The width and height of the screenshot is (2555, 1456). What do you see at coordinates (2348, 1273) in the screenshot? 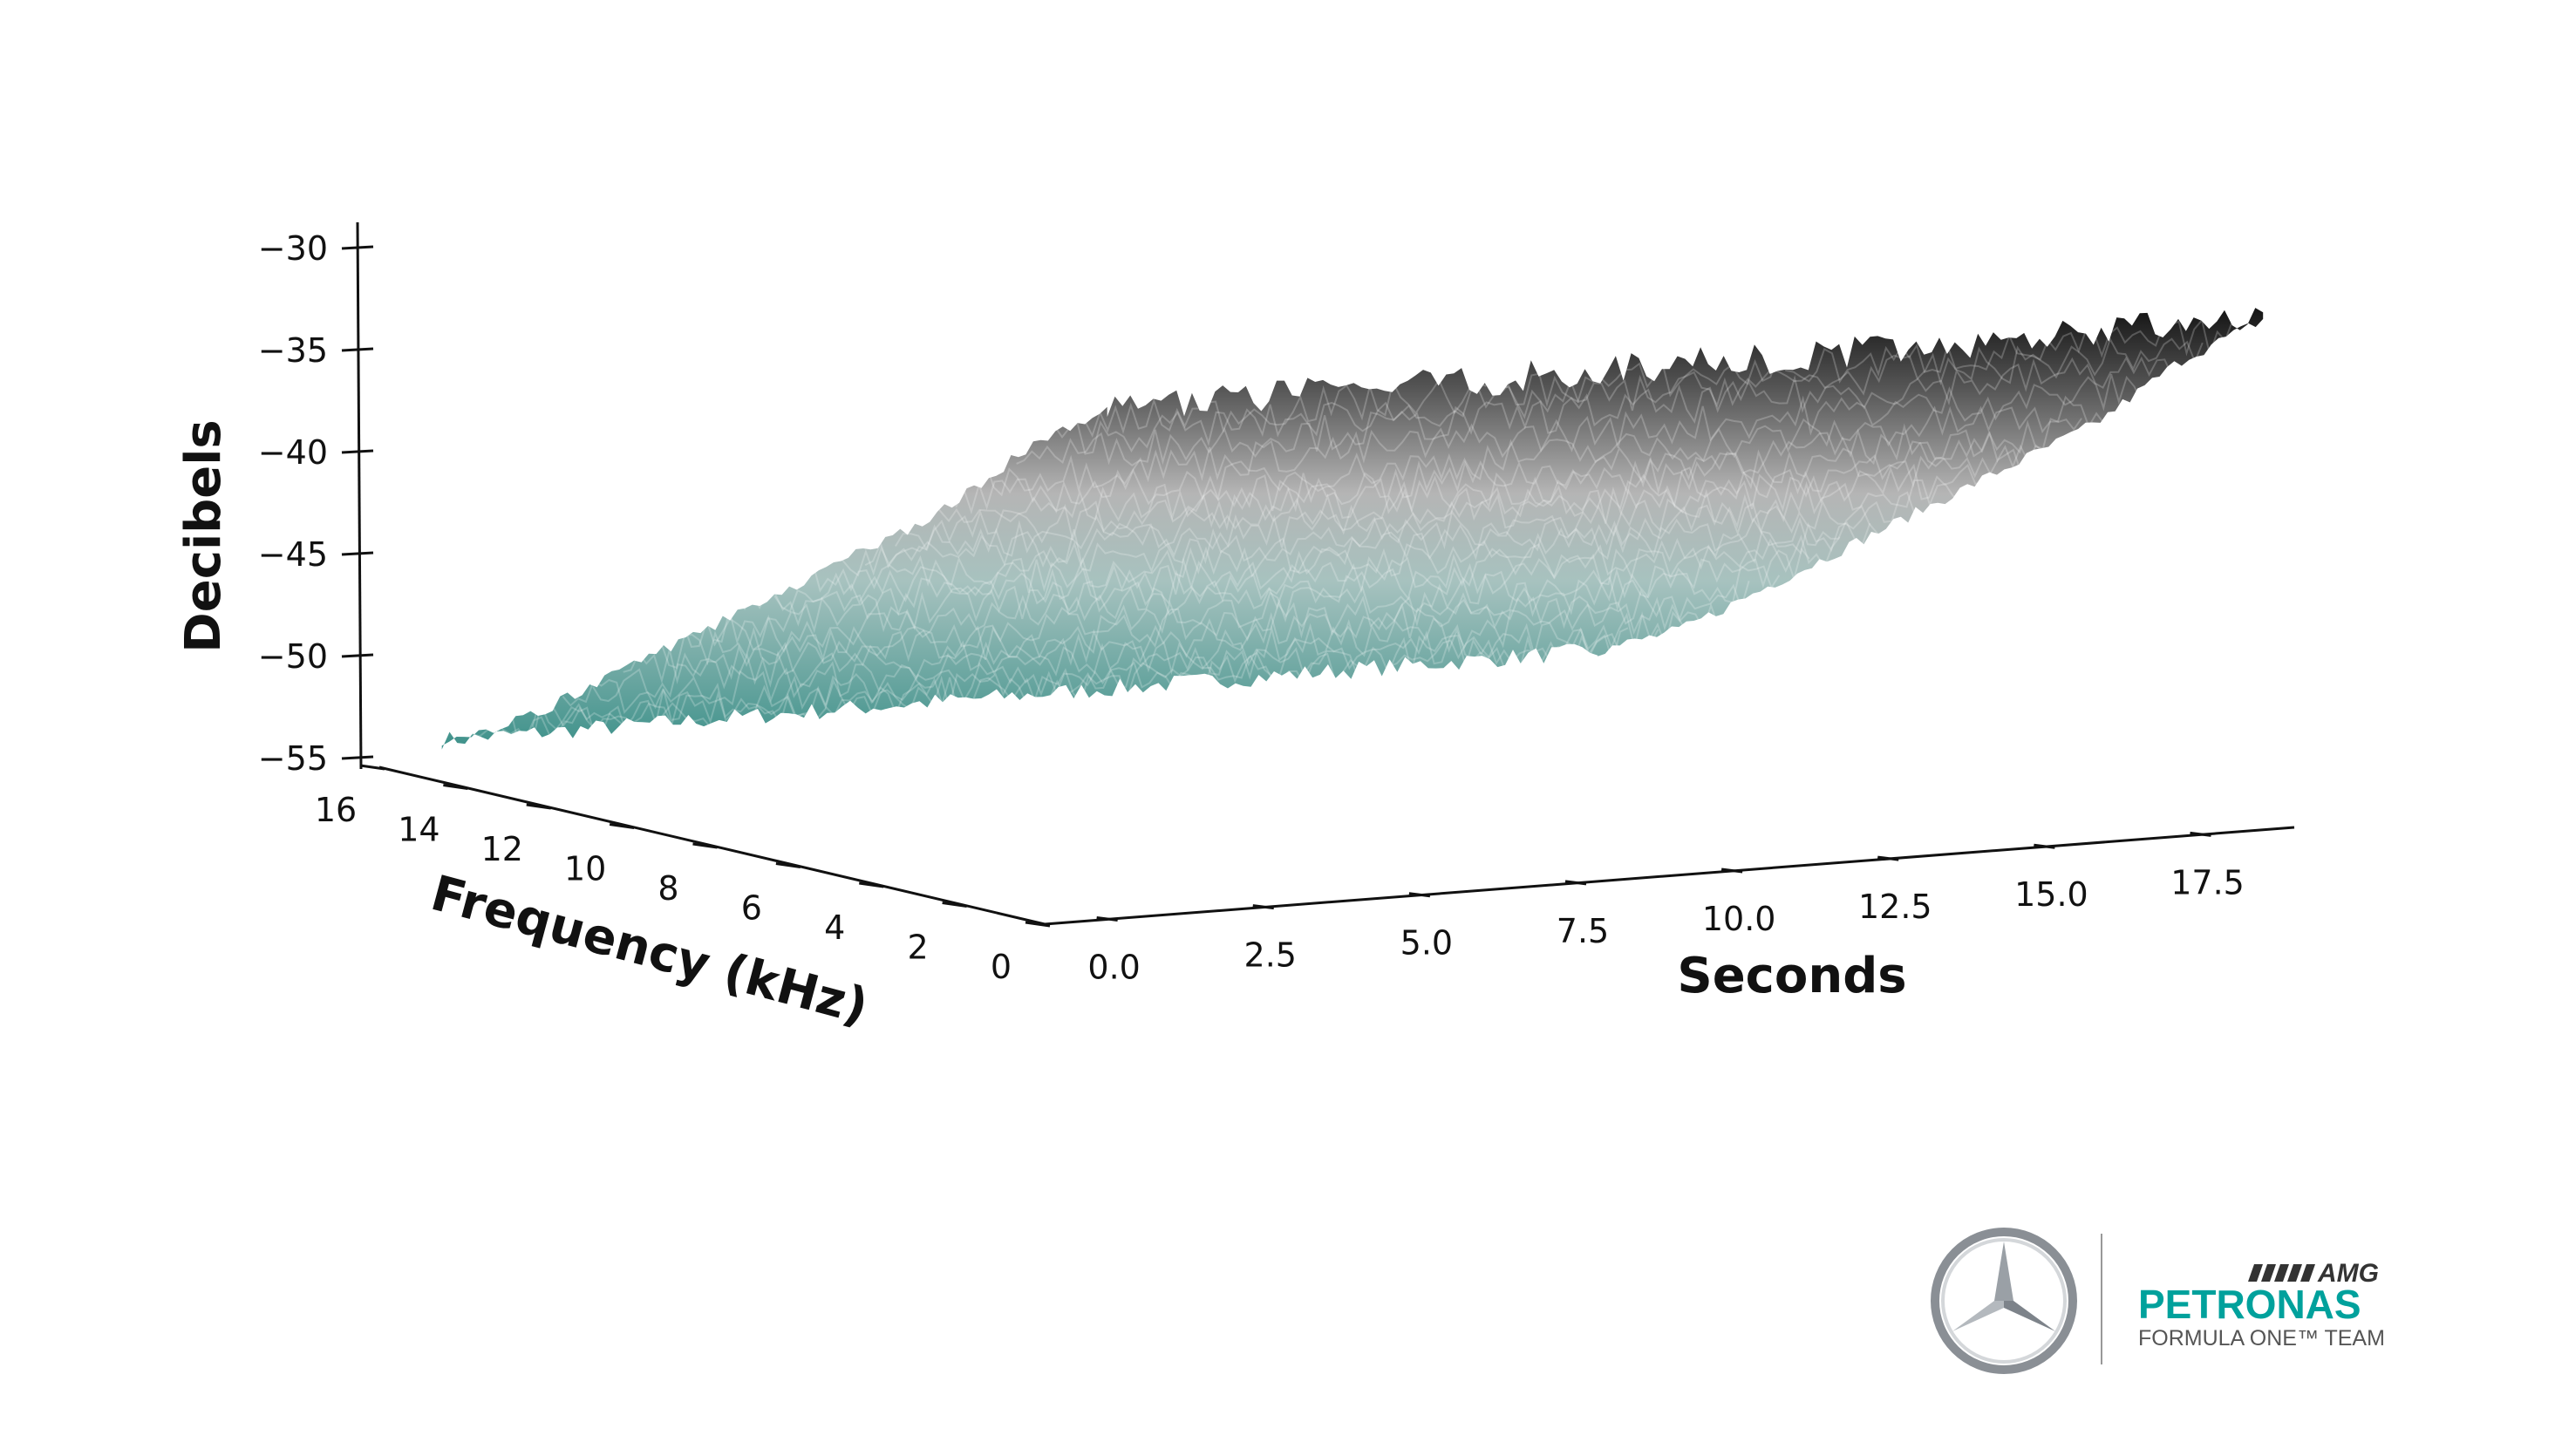
I see `logo-amg: AMG` at bounding box center [2348, 1273].